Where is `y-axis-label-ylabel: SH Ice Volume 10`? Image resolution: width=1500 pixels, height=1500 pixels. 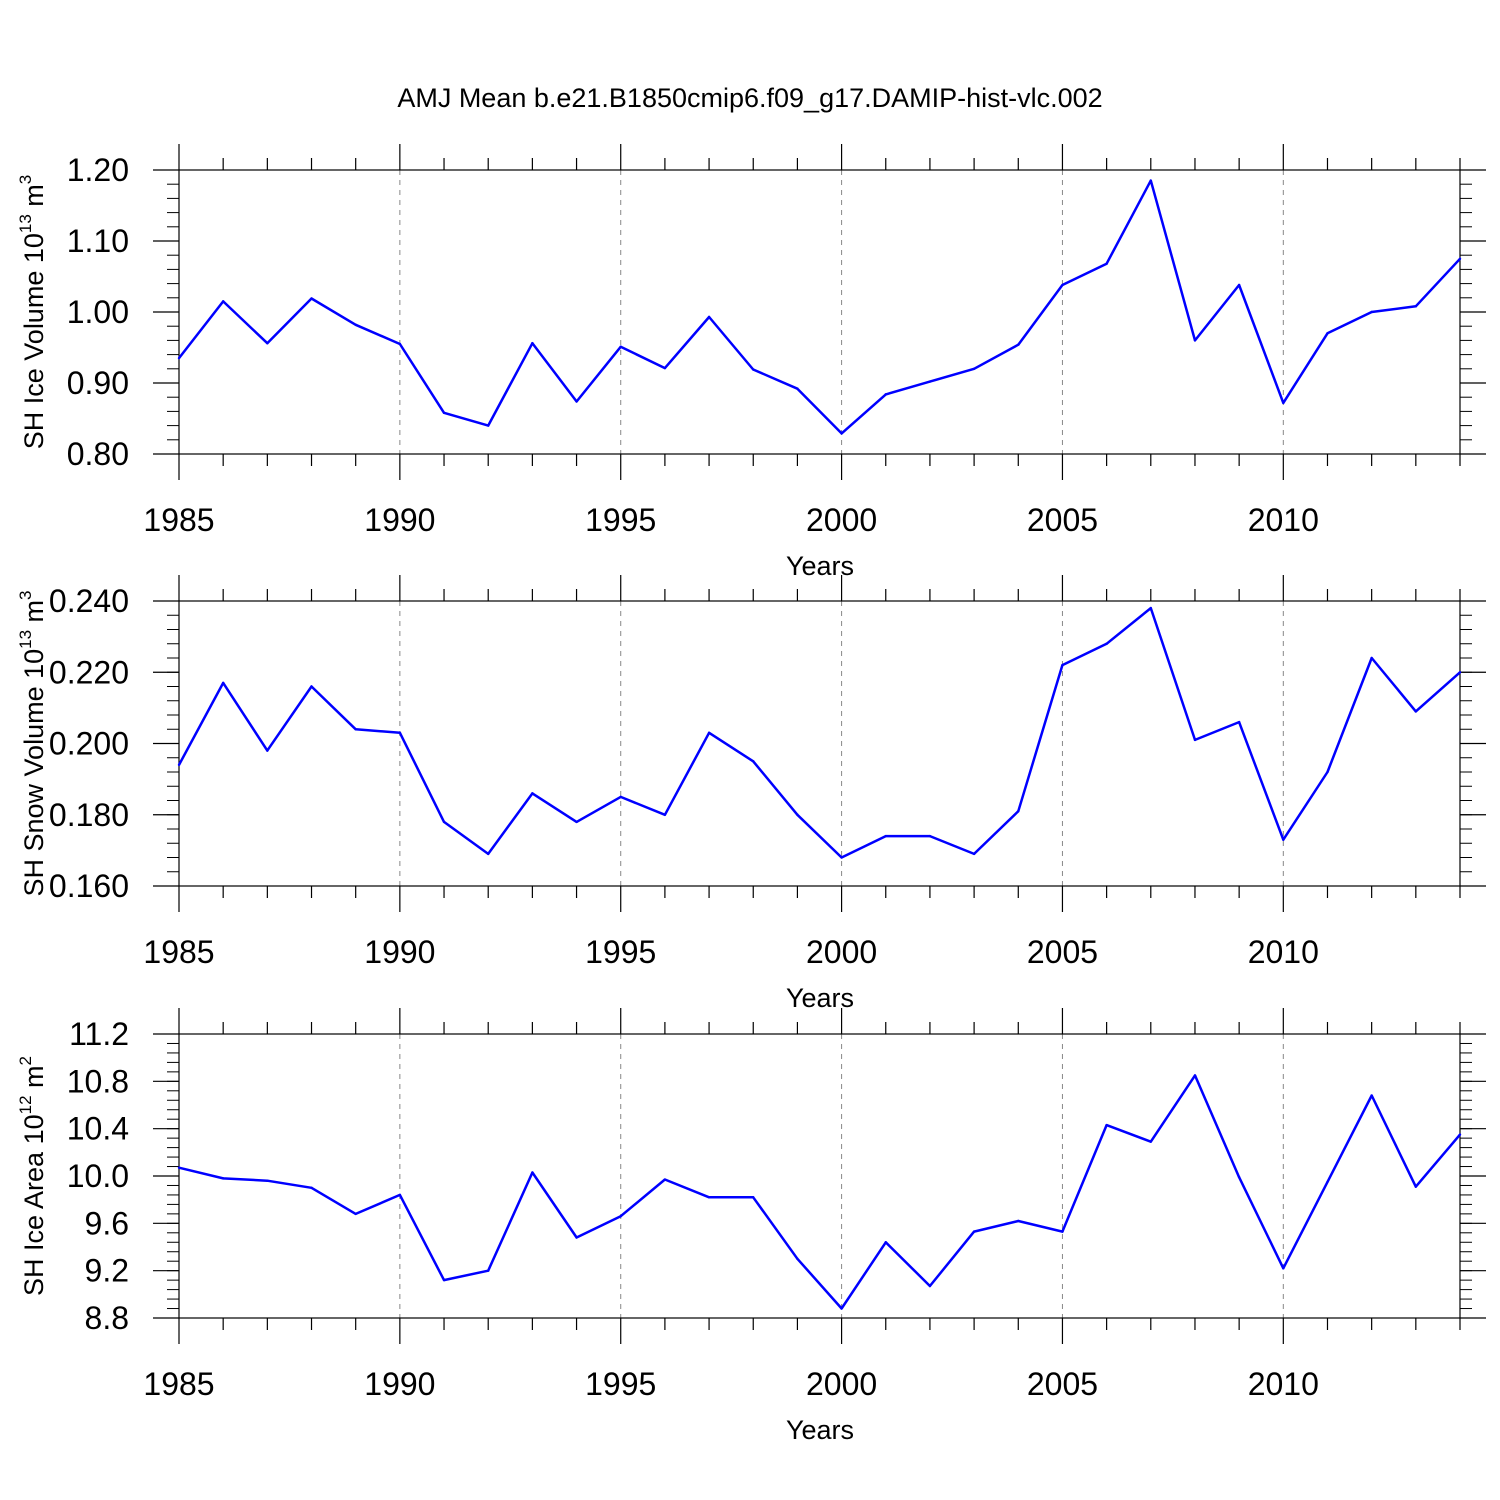 y-axis-label-ylabel: SH Ice Volume 10 is located at coordinates (34, 341).